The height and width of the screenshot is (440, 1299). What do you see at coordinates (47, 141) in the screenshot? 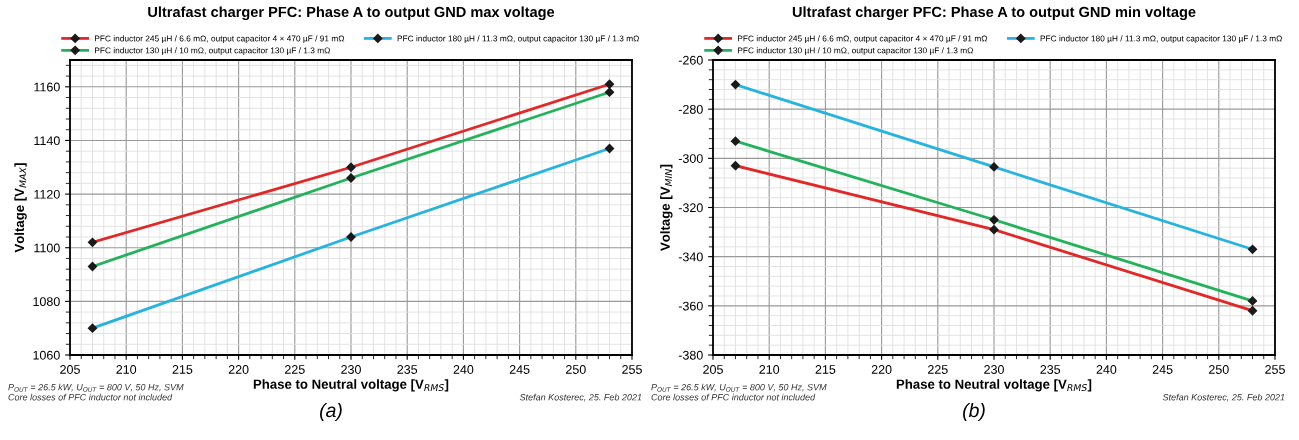
I see `y-tick-label: 1140` at bounding box center [47, 141].